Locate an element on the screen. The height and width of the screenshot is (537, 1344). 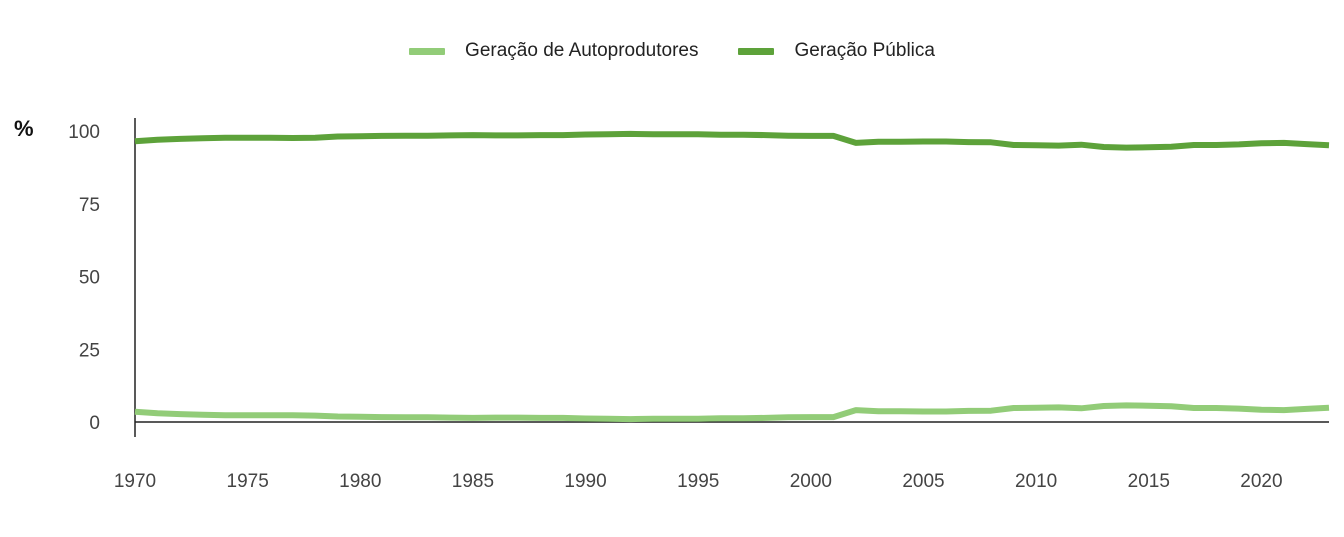
y-tick-label: 0 is located at coordinates (94, 423).